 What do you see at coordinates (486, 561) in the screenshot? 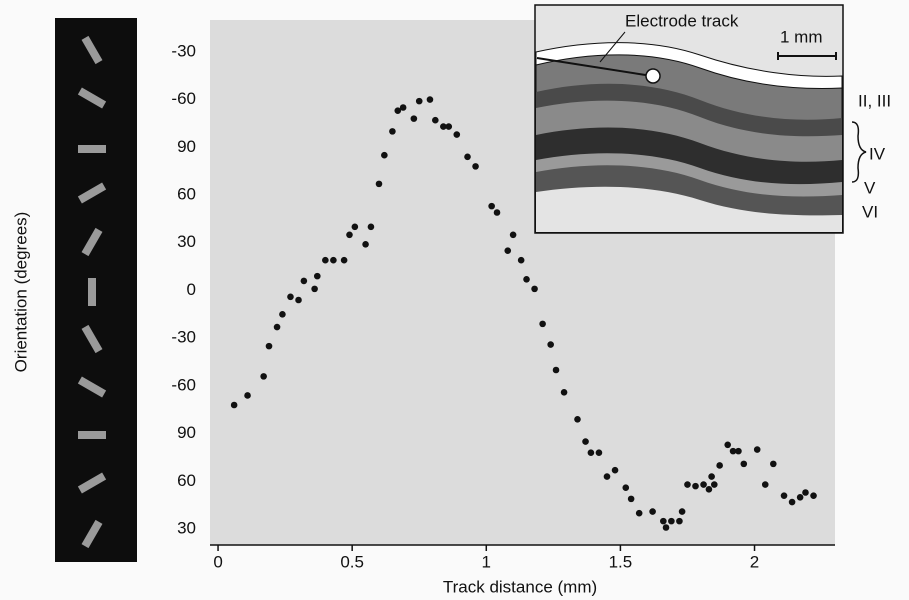
I see `x-tick-label: 1` at bounding box center [486, 561].